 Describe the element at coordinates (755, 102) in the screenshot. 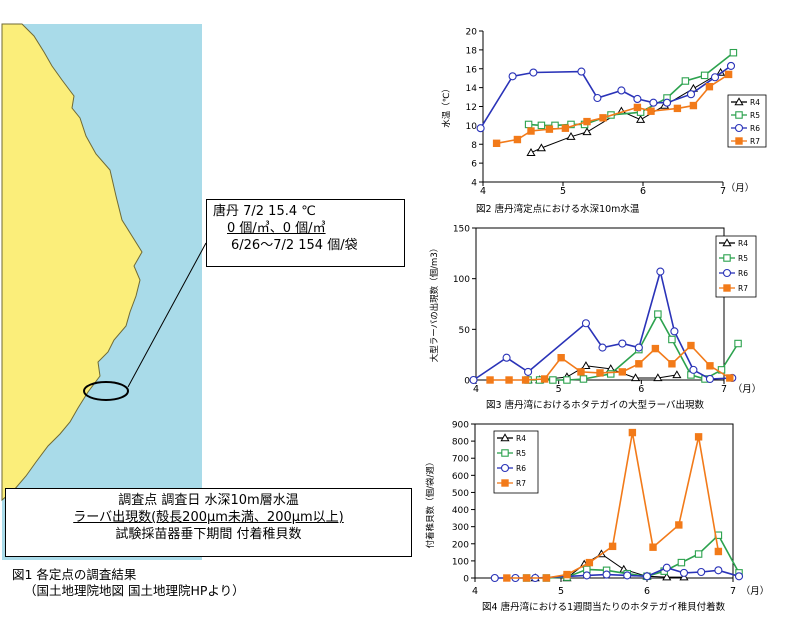

I see `legend-label: R4` at that location.